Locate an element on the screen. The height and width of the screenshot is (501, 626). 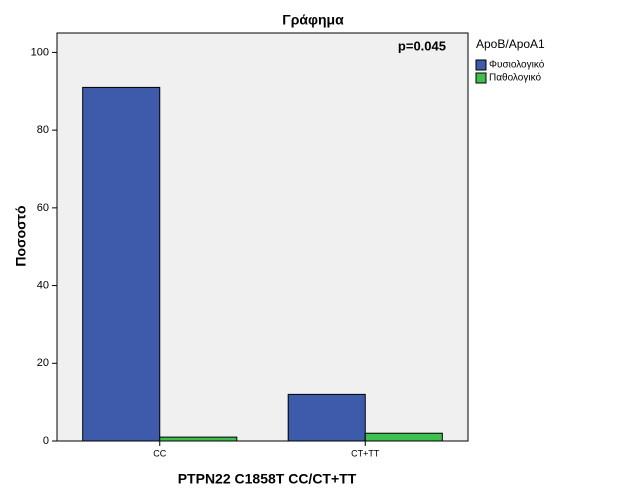
legend-label: Παθολογικό is located at coordinates (515, 78).